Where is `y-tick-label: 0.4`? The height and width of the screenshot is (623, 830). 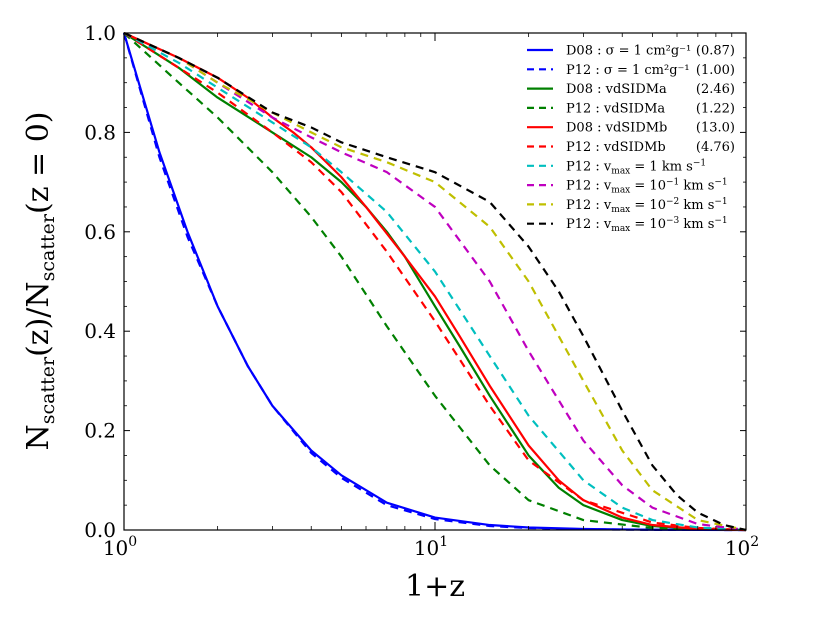
y-tick-label: 0.4 is located at coordinates (100, 331).